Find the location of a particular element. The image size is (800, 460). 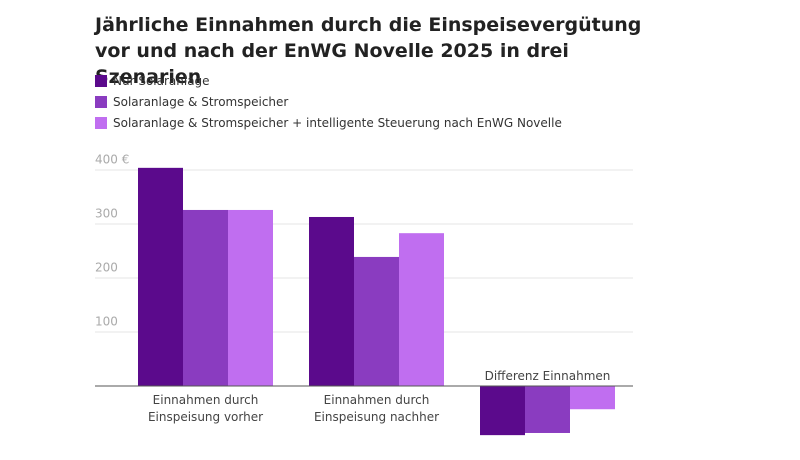

x-tick-label: Differenz Einnahmen is located at coordinates (547, 376).